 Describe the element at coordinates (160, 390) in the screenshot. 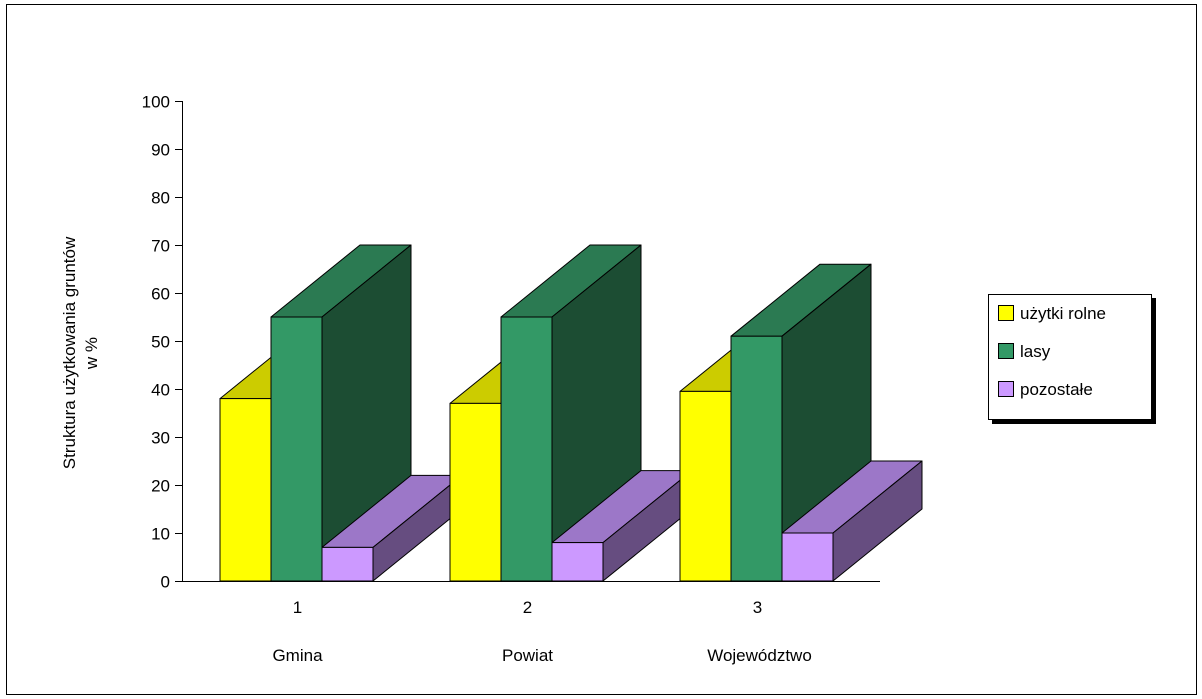

I see `y-tick-label: 40` at that location.